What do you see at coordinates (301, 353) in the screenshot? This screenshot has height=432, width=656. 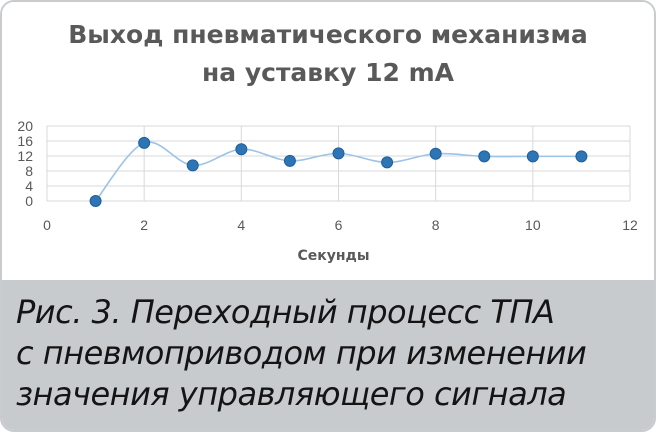 I see `caption-line-2: с пневмоприводом при изменении` at bounding box center [301, 353].